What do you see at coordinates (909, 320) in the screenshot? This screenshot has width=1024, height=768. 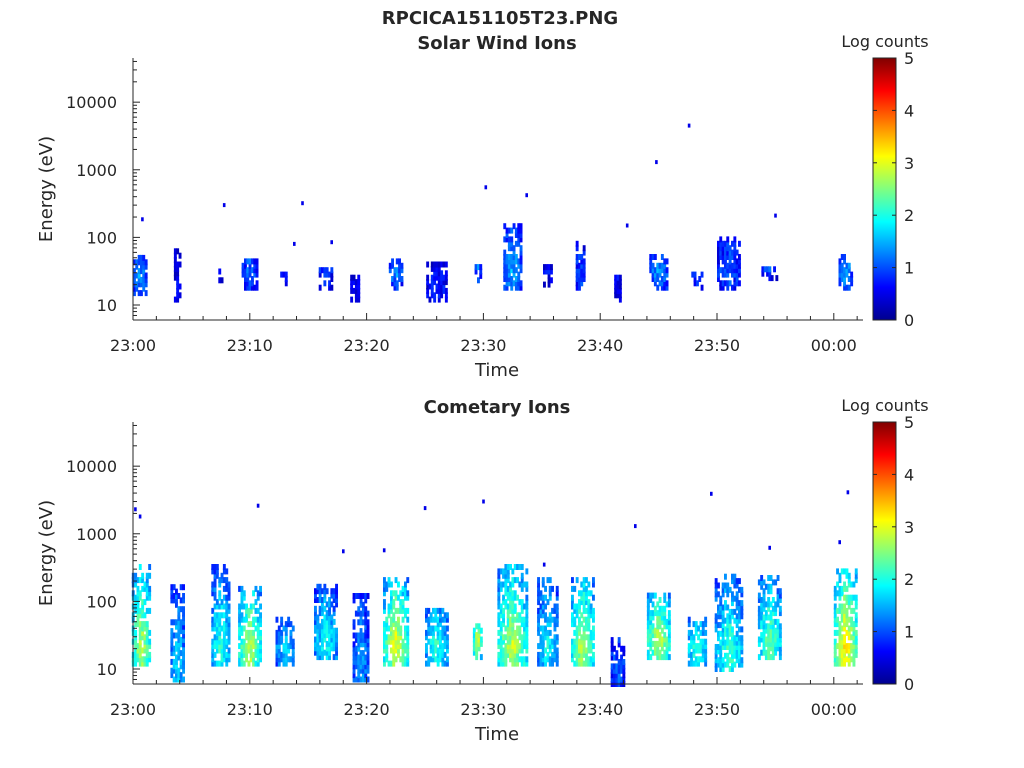 I see `colorbar-tick-label: 0` at bounding box center [909, 320].